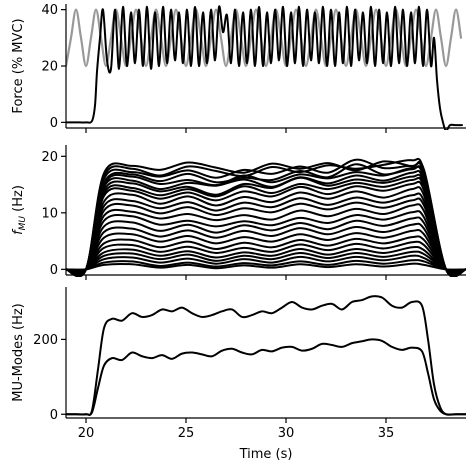 The width and height of the screenshot is (474, 467). I want to click on firing-rate-y-tick-label: 20, so click(49, 157).